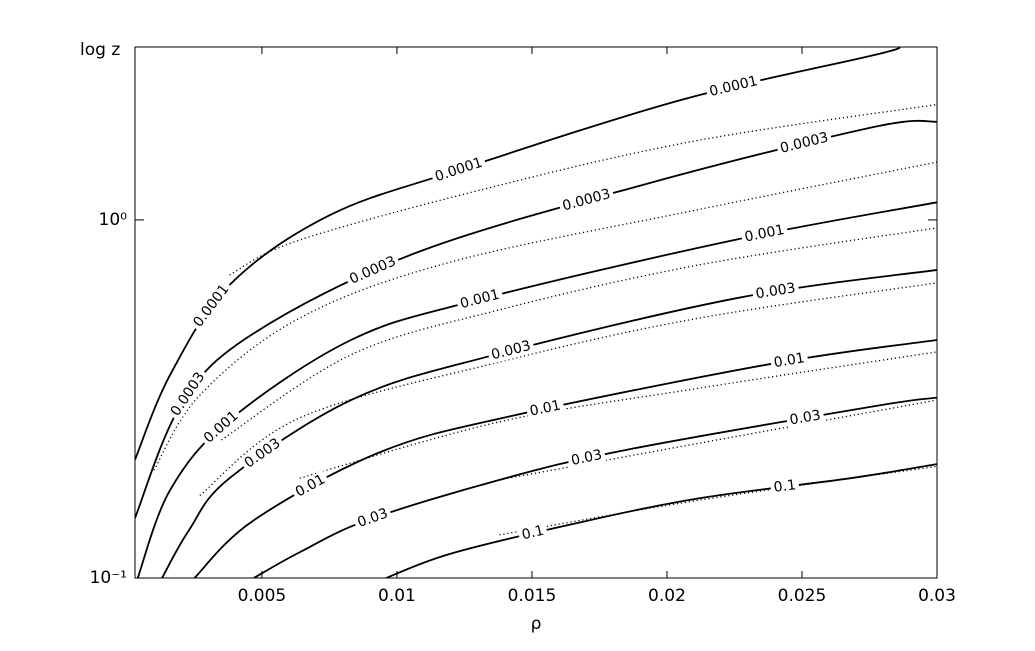  I want to click on contour-label: 0.003, so click(776, 291).